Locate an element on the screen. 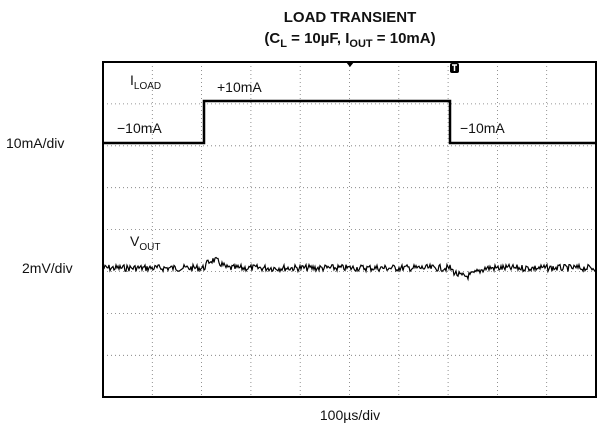 This screenshot has height=431, width=597. low-label-right: −10mA is located at coordinates (482, 128).